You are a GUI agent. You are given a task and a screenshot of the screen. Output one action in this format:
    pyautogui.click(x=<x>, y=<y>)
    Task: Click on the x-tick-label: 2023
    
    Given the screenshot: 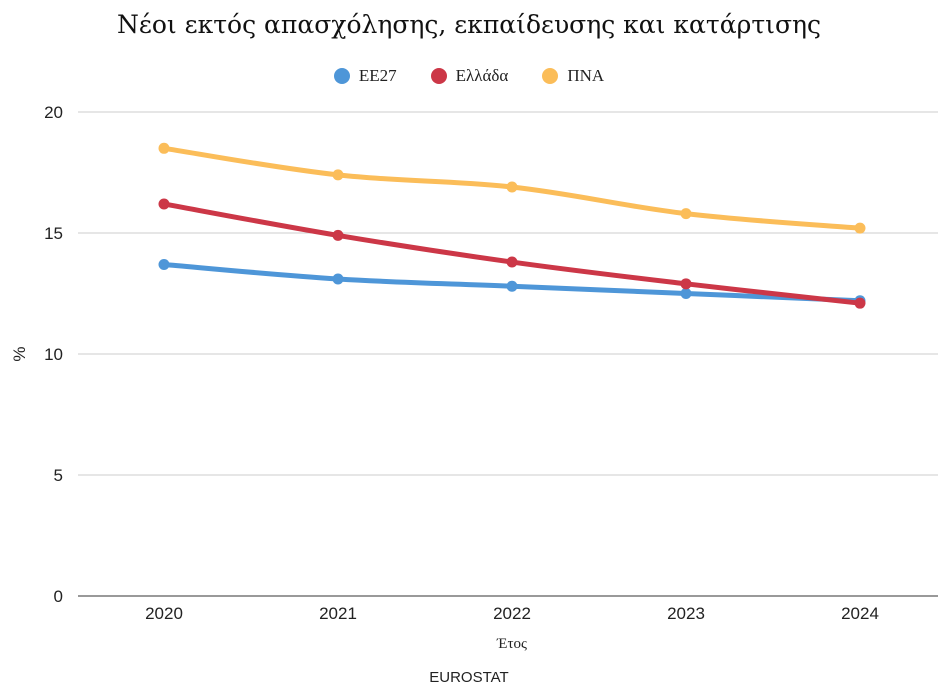 What is the action you would take?
    pyautogui.click(x=686, y=613)
    